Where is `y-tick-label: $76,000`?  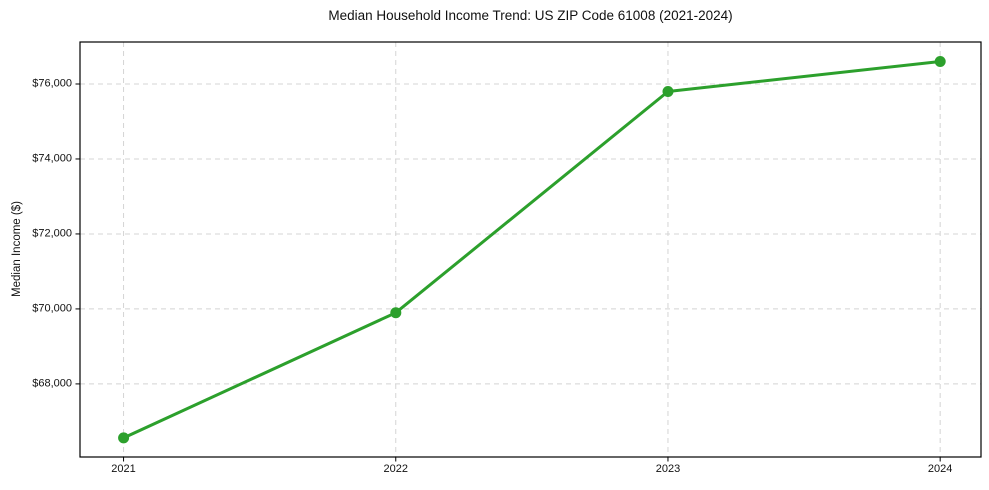
y-tick-label: $76,000 is located at coordinates (52, 83).